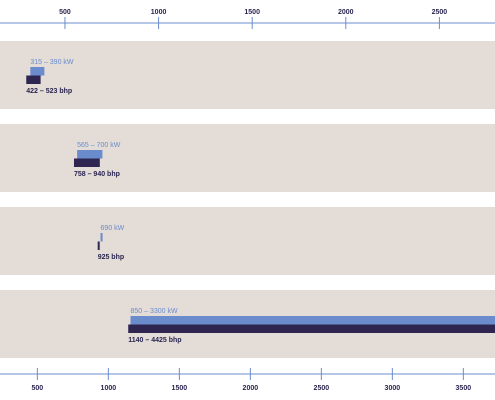  I want to click on bottom-axis-tick-label: 2500, so click(322, 388).